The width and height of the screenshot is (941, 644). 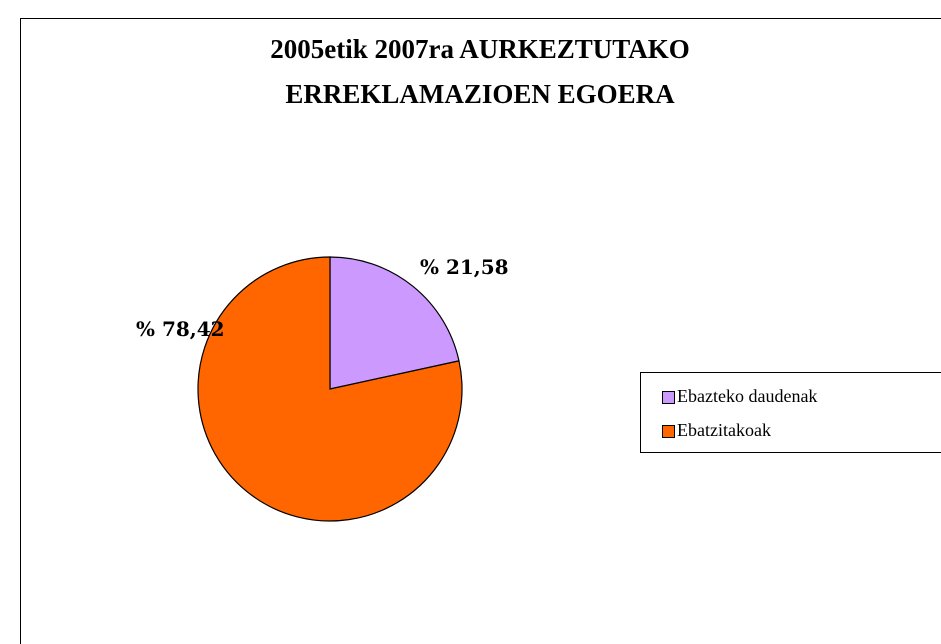 I want to click on chart-title: ERREKLAMAZIOEN EGOERA, so click(x=480, y=94).